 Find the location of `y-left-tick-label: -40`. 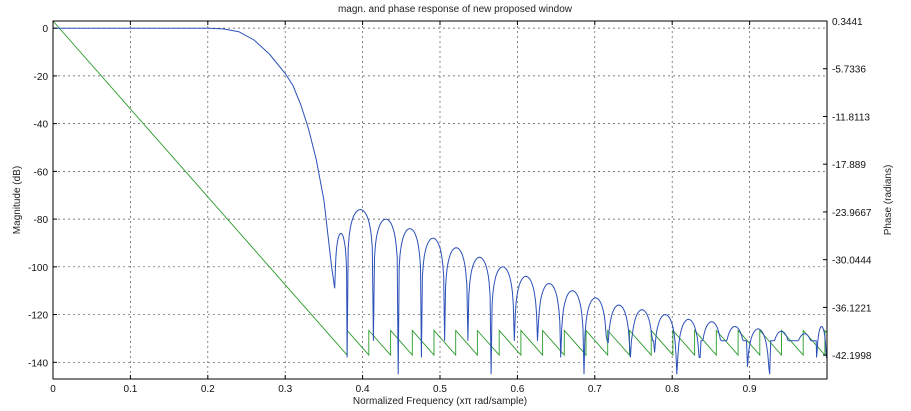

y-left-tick-label: -40 is located at coordinates (41, 125).